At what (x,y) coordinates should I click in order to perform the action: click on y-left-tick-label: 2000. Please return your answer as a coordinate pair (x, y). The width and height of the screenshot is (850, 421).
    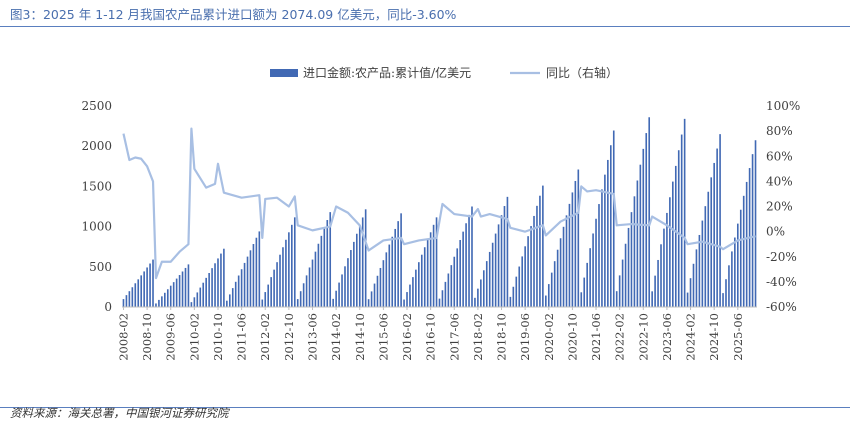
    Looking at the image, I should click on (96, 146).